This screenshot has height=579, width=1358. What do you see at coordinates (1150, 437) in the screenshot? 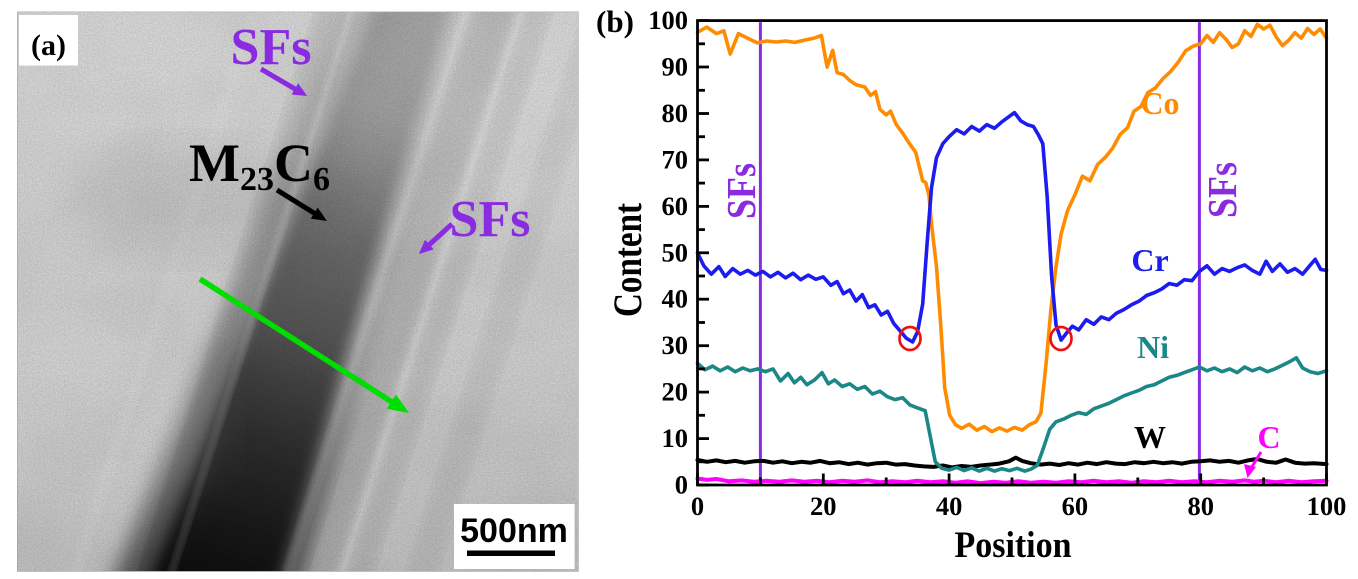
I see `svg-text: W` at bounding box center [1150, 437].